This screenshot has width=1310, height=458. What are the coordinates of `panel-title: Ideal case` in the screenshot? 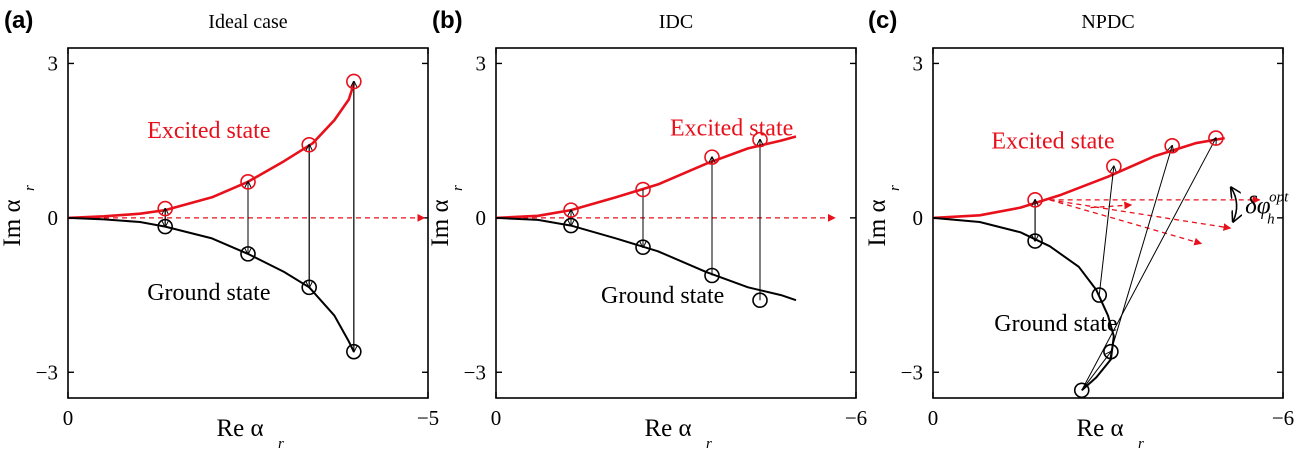 It's located at (248, 22).